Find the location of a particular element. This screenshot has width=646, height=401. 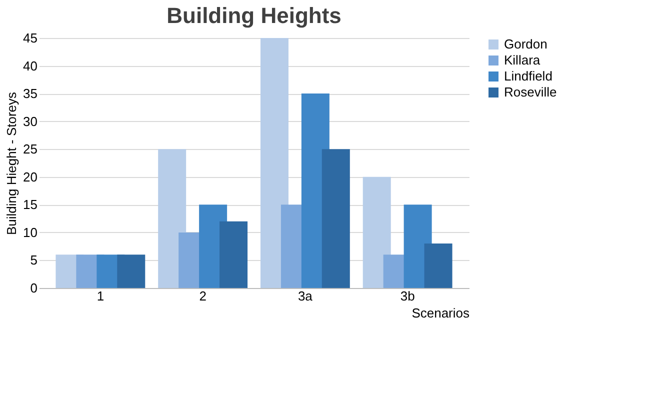

x-axis-title: Scenarios is located at coordinates (441, 313).